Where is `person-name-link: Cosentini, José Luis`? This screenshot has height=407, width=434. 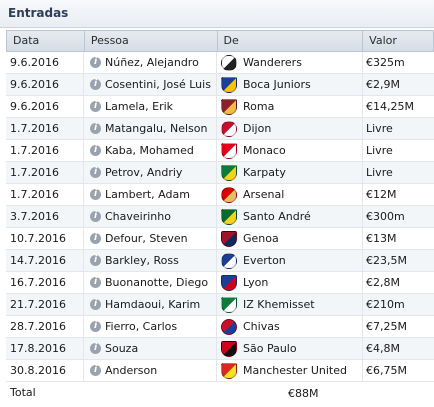 person-name-link: Cosentini, José Luis is located at coordinates (158, 84).